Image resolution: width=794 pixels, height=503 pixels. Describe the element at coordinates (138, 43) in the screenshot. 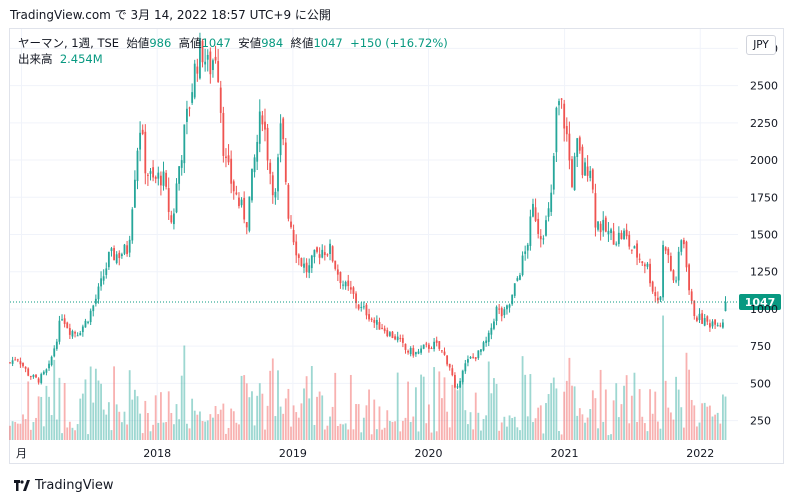

I see `open-label: 始値` at that location.